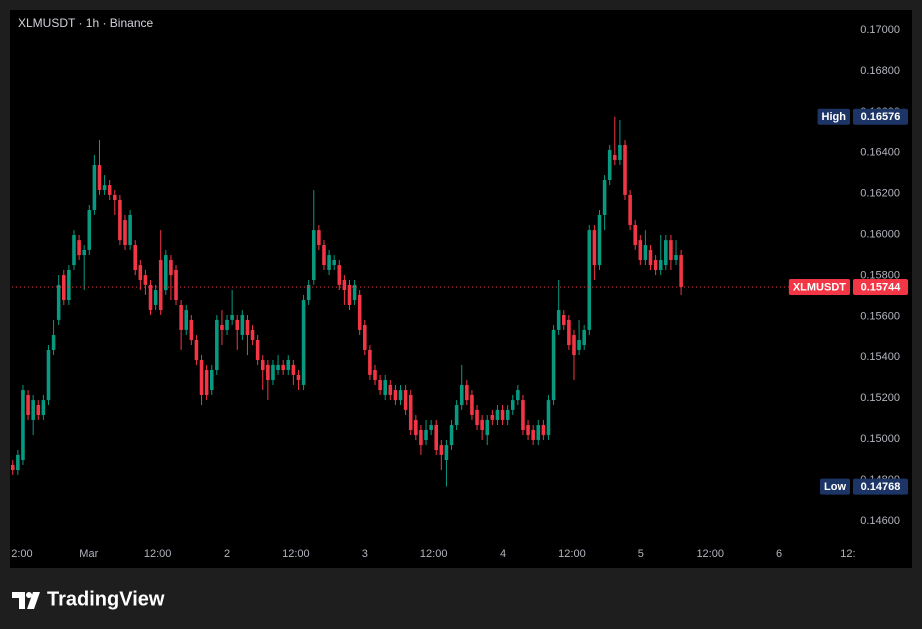 The height and width of the screenshot is (629, 922). I want to click on y-tick-label: 0.17000, so click(880, 30).